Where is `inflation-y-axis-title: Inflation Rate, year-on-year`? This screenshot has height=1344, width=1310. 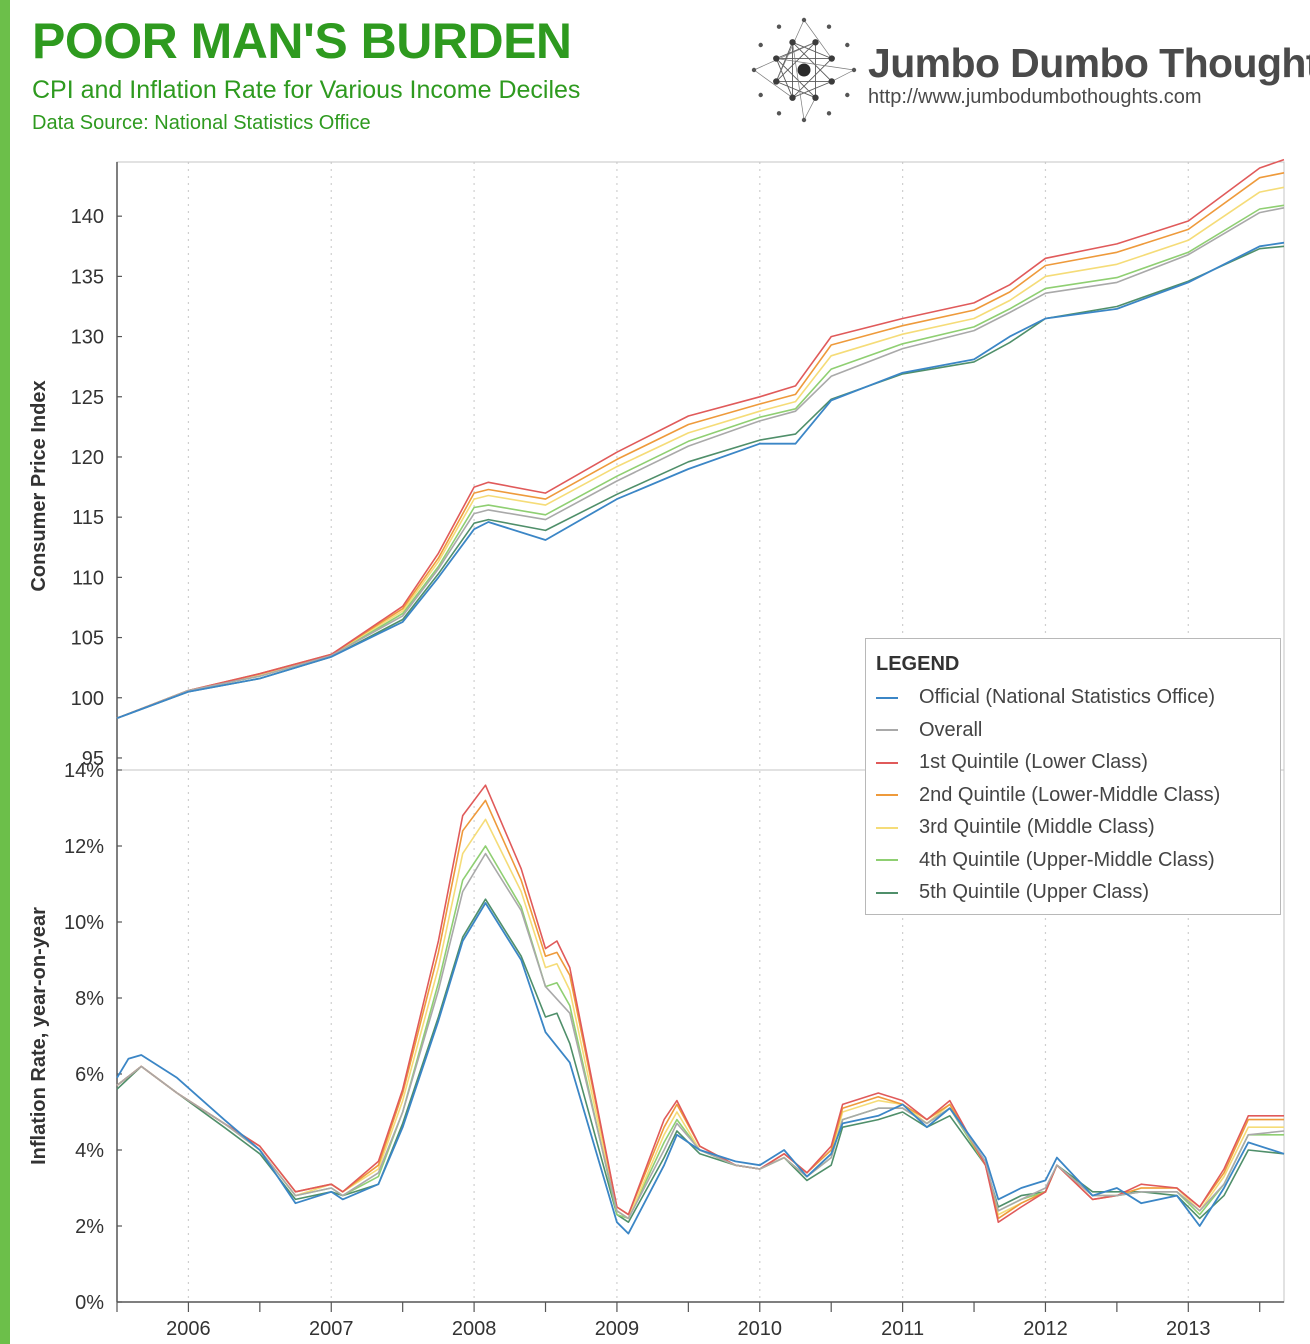 inflation-y-axis-title: Inflation Rate, year-on-year is located at coordinates (39, 1036).